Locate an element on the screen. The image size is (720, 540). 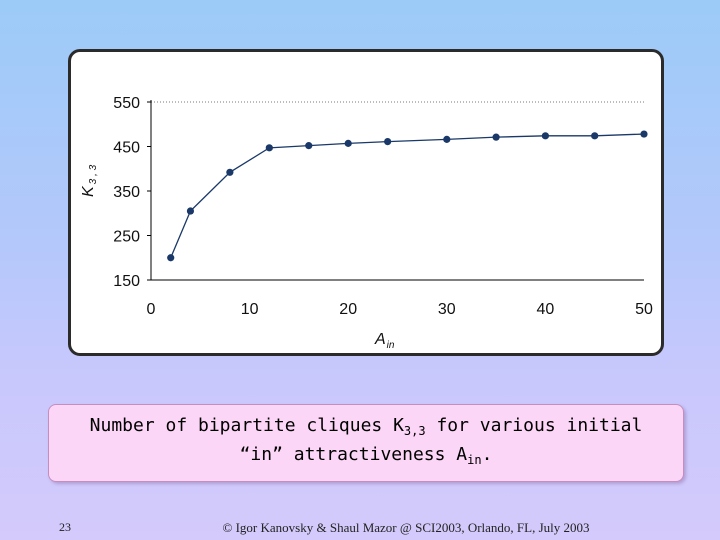
x-tick-label: 30 is located at coordinates (447, 309).